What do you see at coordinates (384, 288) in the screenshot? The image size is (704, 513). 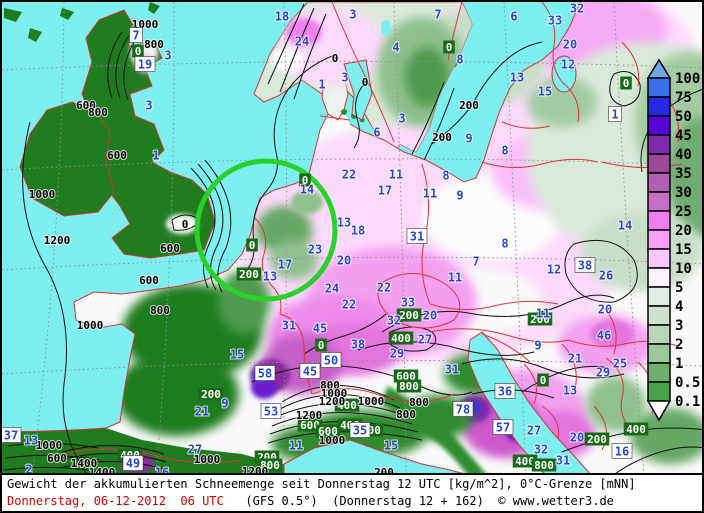 I see `svg-text: 22` at bounding box center [384, 288].